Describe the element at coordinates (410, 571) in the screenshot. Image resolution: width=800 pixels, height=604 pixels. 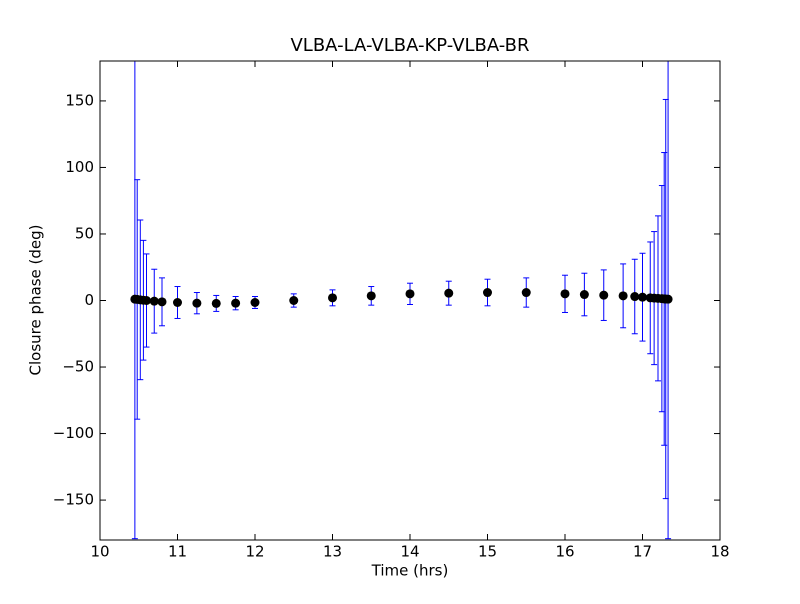
I see `x-axis-label: Time (hrs)` at that location.